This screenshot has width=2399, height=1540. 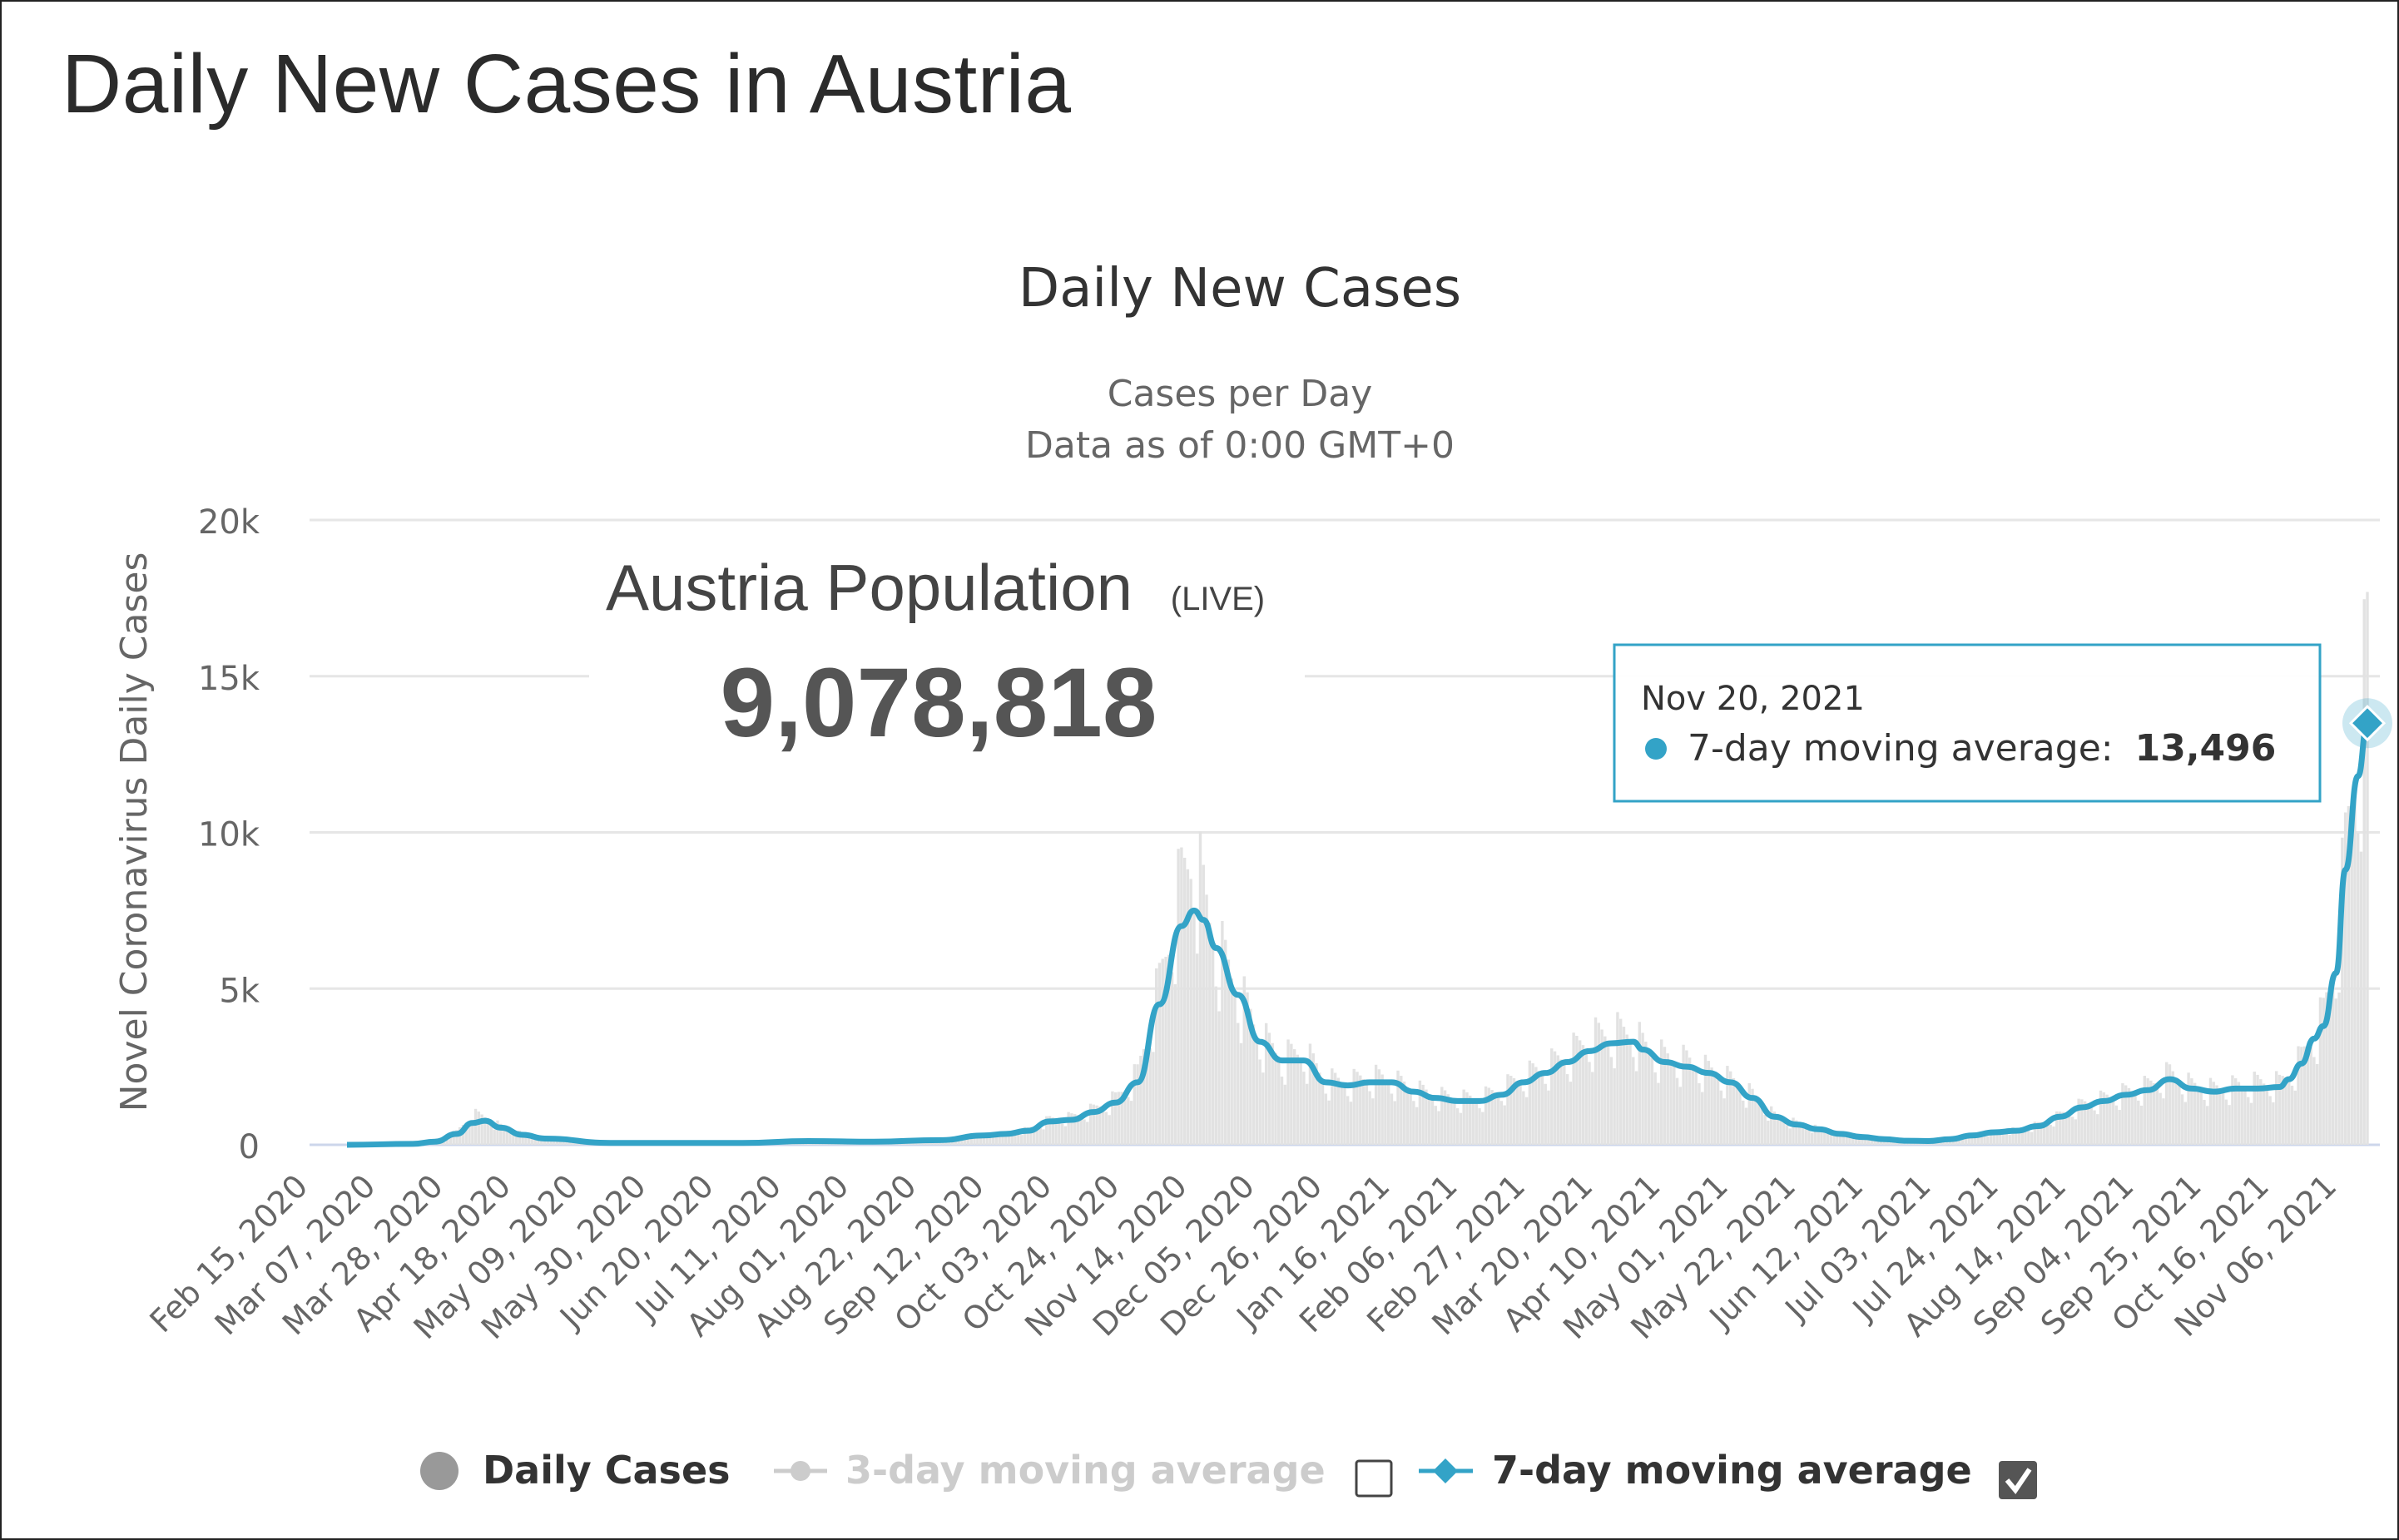 I want to click on legend-item-7-day-moving-average: 7-day moving average, so click(x=1695, y=1470).